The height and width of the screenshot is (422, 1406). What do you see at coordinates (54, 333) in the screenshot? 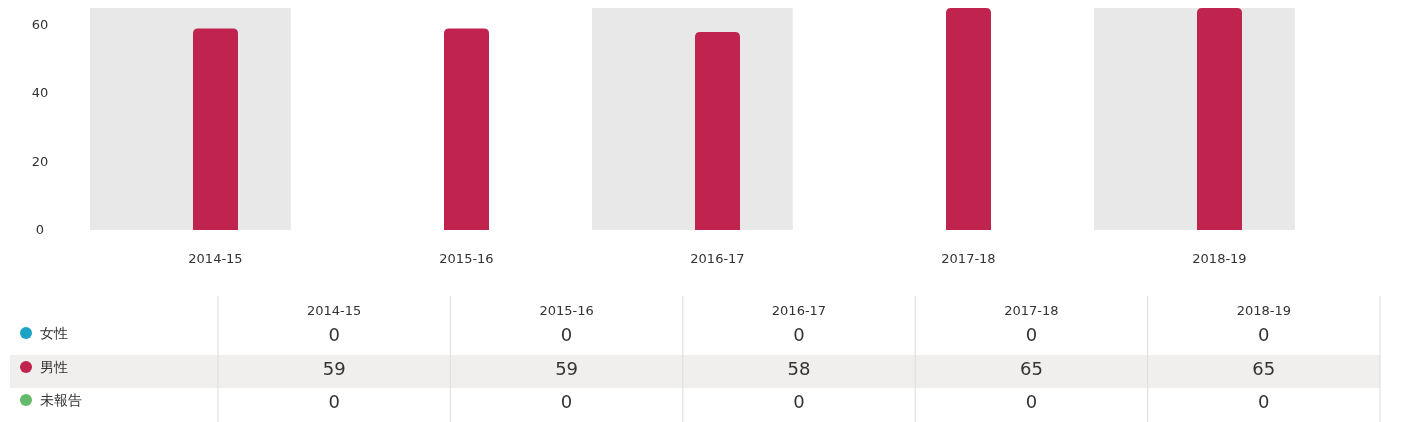
I see `legend-label: 女性` at bounding box center [54, 333].